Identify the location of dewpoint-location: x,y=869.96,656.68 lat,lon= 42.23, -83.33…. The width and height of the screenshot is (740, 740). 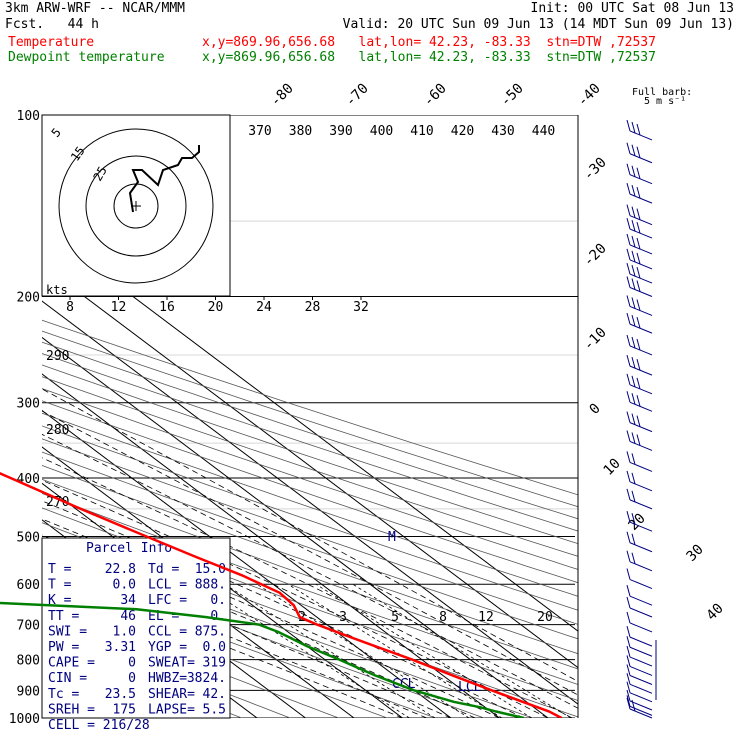
(429, 57).